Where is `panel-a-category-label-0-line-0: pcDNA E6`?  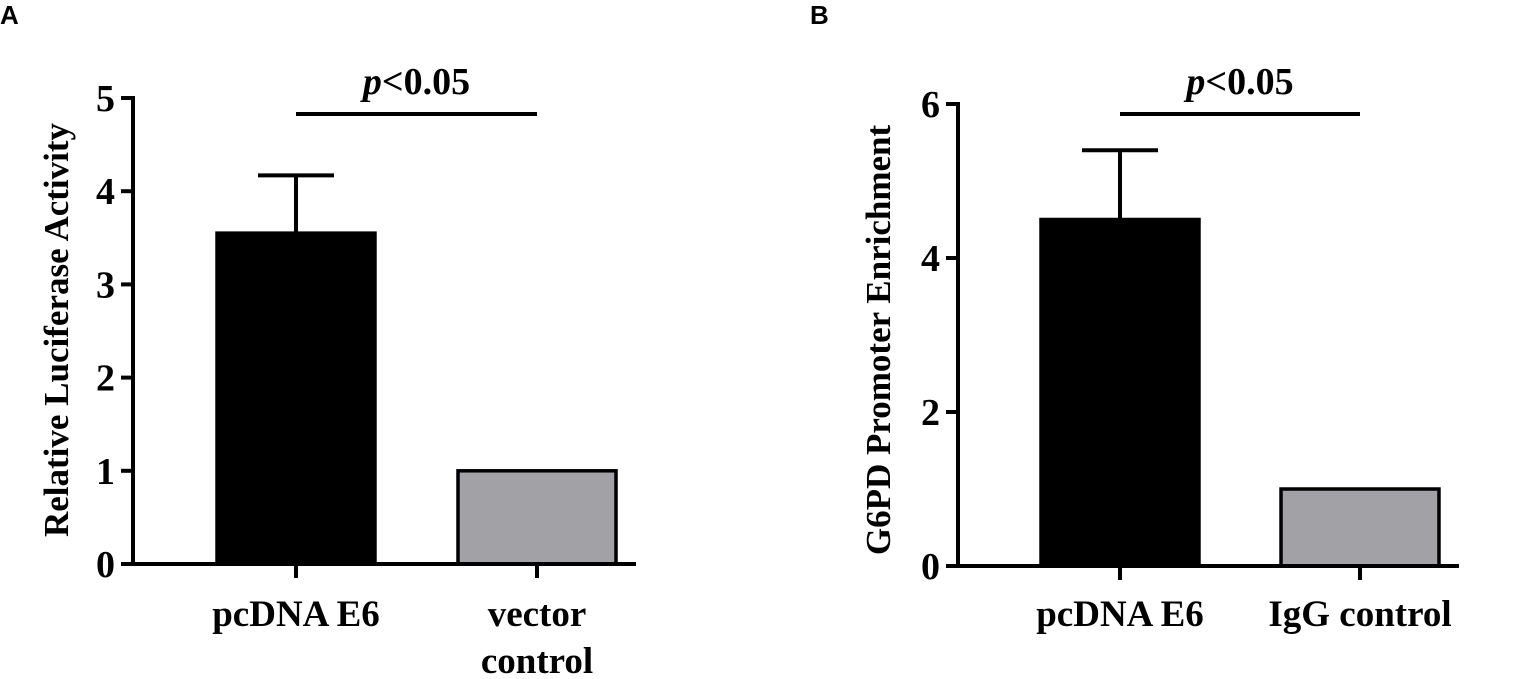
panel-a-category-label-0-line-0: pcDNA E6 is located at coordinates (296, 614).